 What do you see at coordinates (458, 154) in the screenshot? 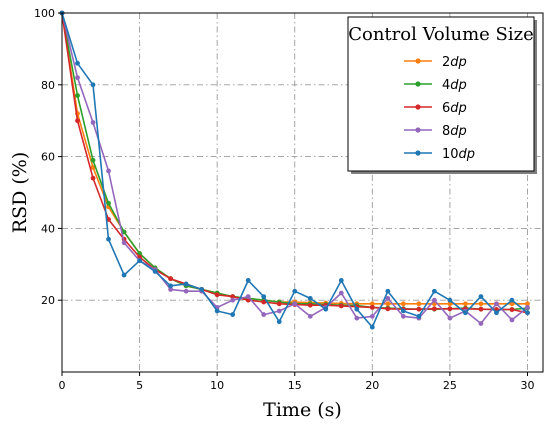
I see `legend-label: 10dp` at bounding box center [458, 154].